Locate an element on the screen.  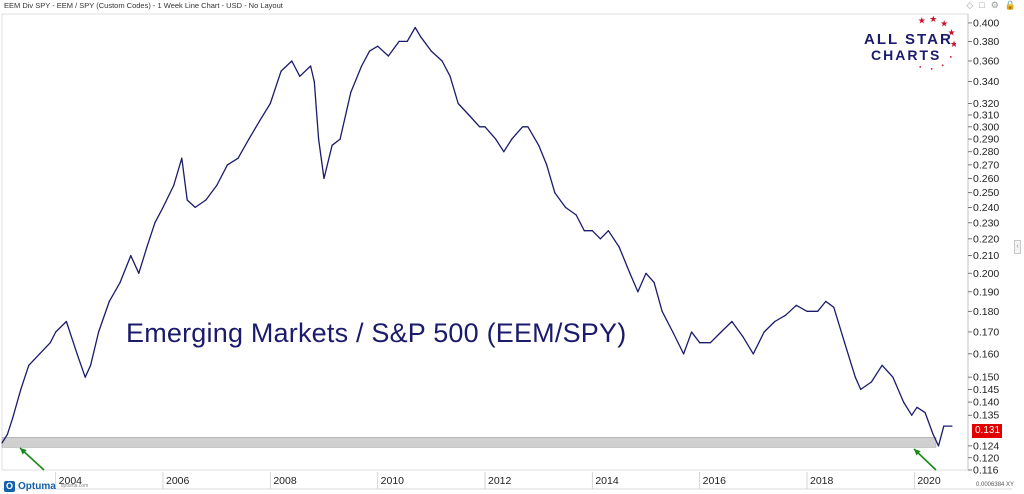
x-tick-label: 2018 is located at coordinates (822, 481).